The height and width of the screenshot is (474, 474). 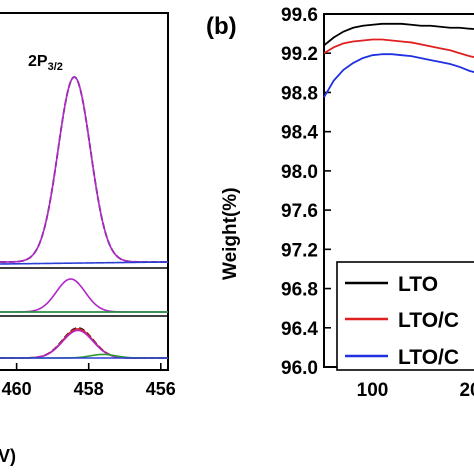 I want to click on legend-label-0: LTO, so click(x=418, y=284).